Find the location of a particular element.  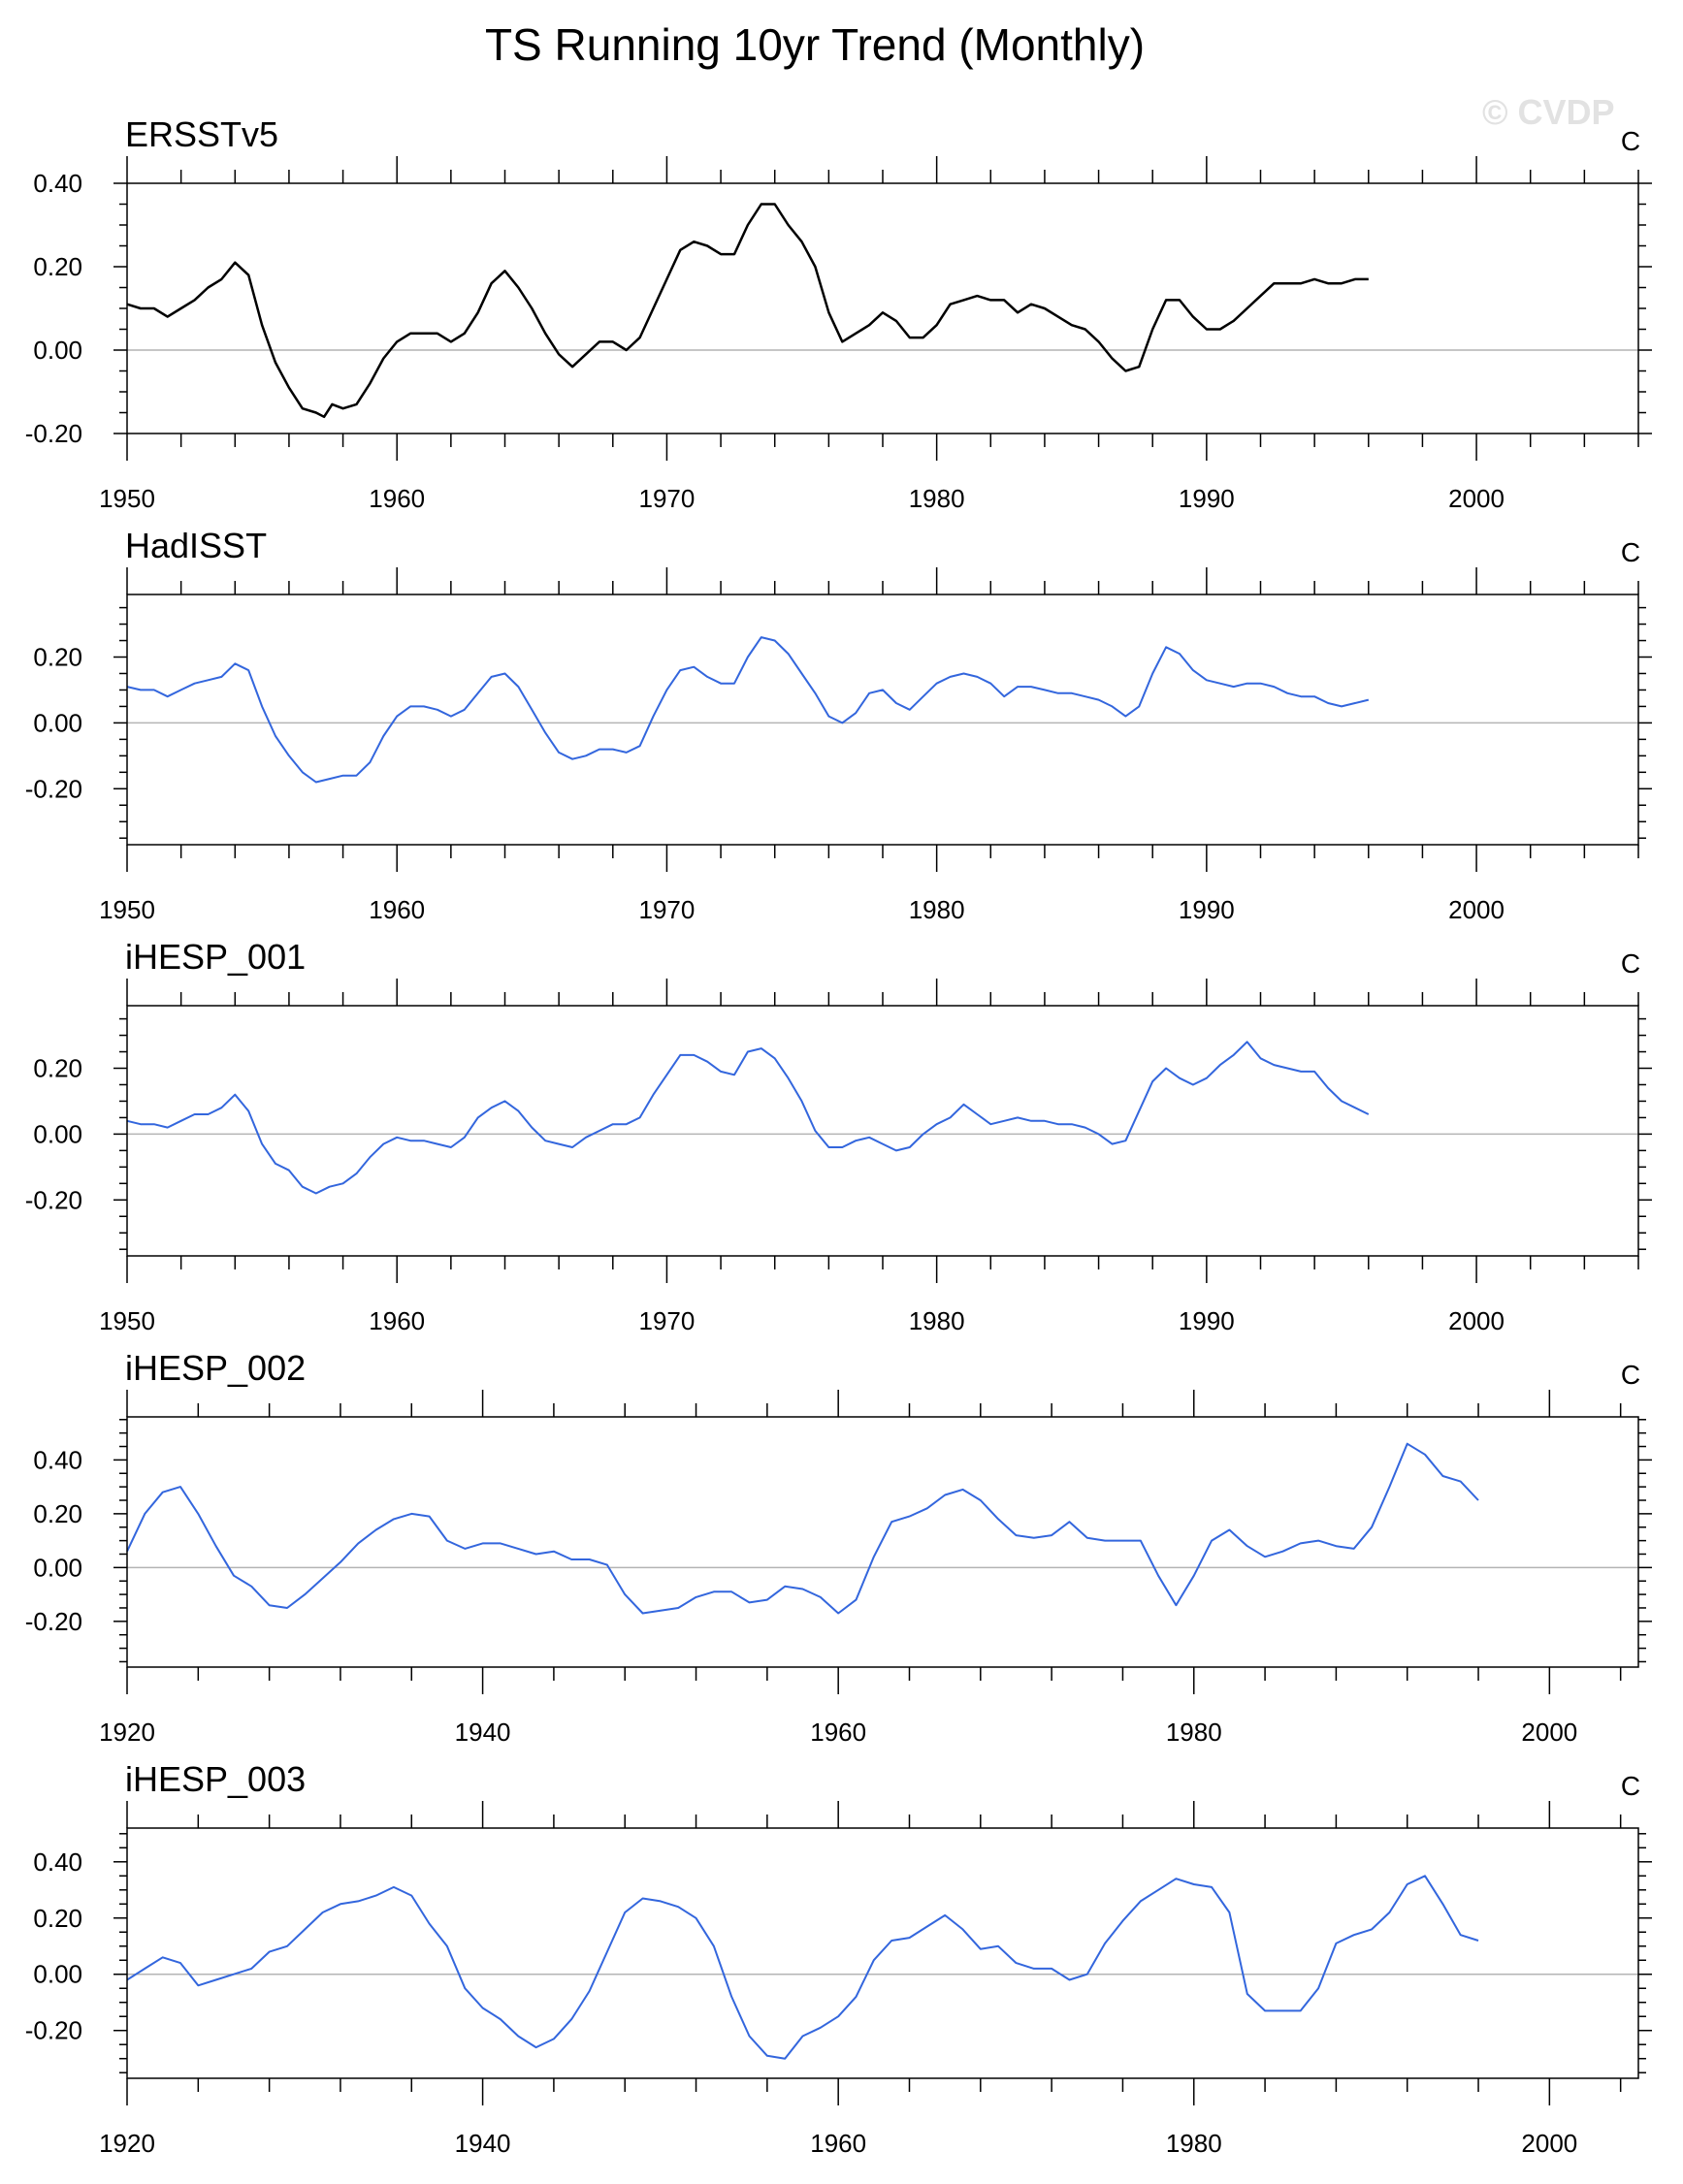

panel-title: ERSSTv5 is located at coordinates (201, 134).